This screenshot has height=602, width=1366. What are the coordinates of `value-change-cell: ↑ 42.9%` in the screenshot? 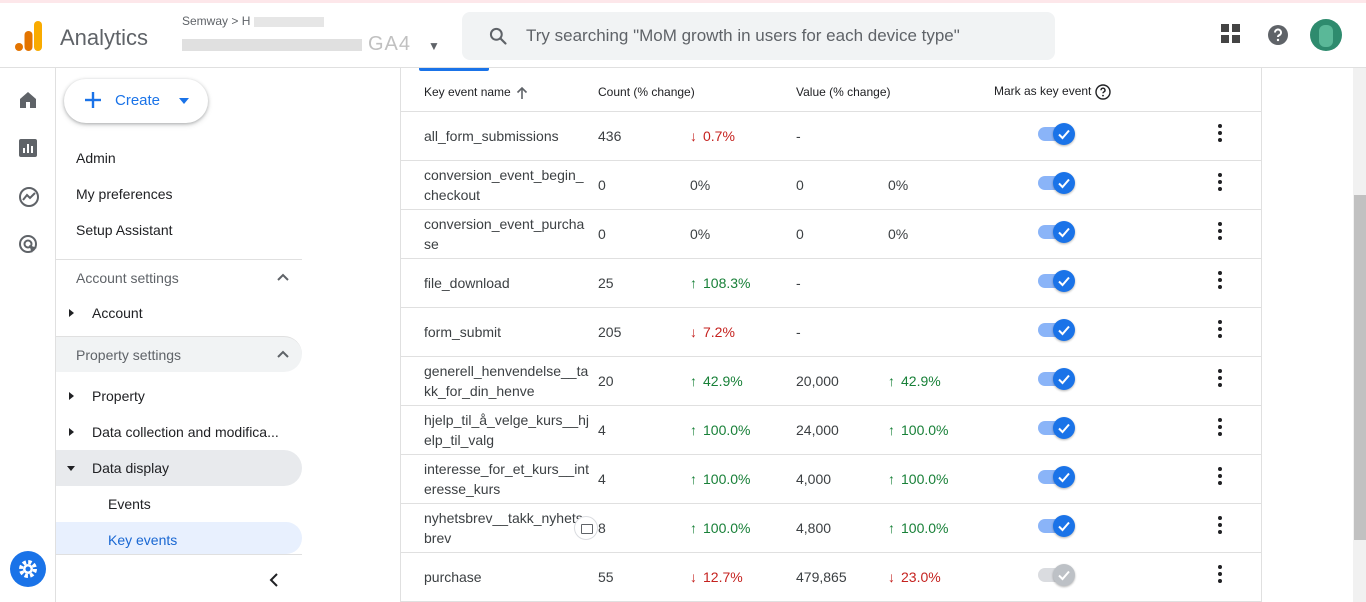 It's located at (941, 381).